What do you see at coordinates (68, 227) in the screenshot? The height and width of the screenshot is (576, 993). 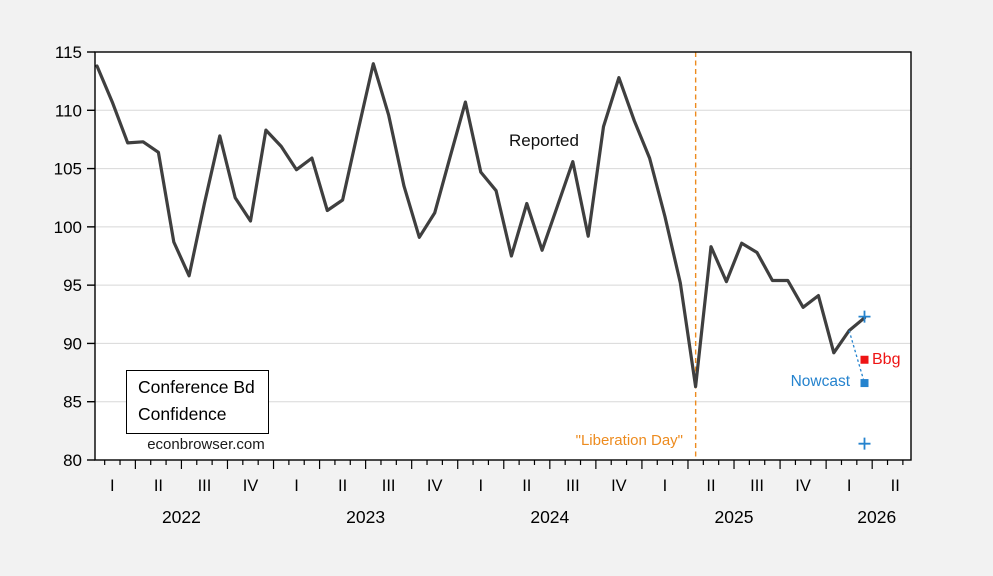 I see `y-axis-tick-label: 100` at bounding box center [68, 227].